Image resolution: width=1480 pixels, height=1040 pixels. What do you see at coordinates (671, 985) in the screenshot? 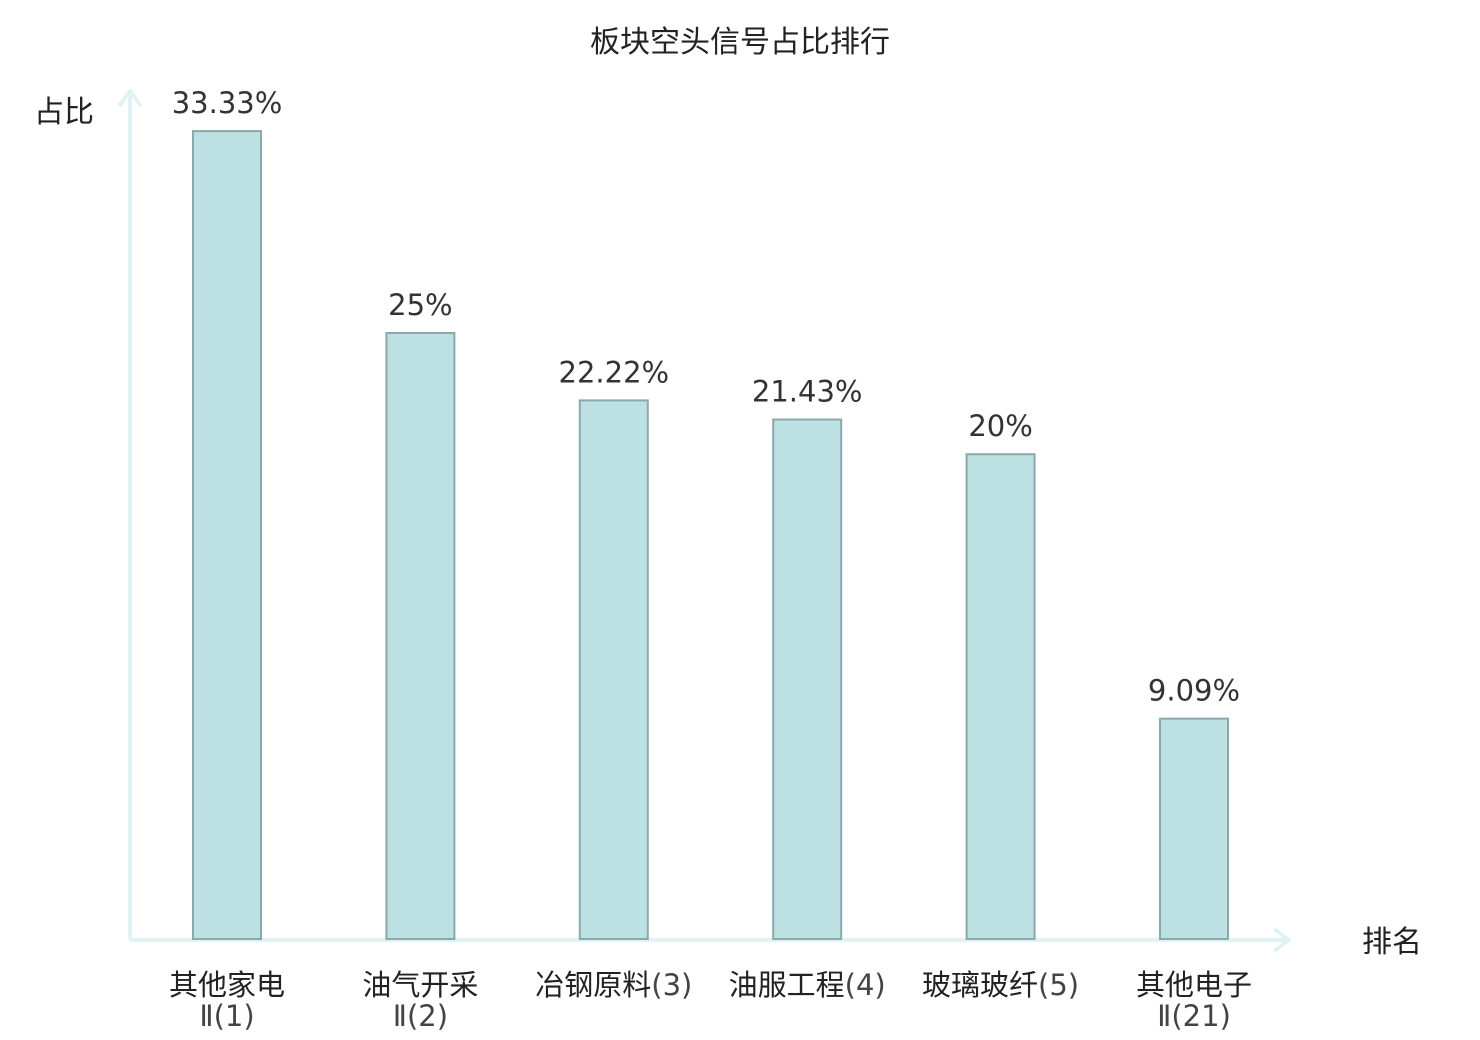
I see `tick-label-rank: (3)` at bounding box center [671, 985].